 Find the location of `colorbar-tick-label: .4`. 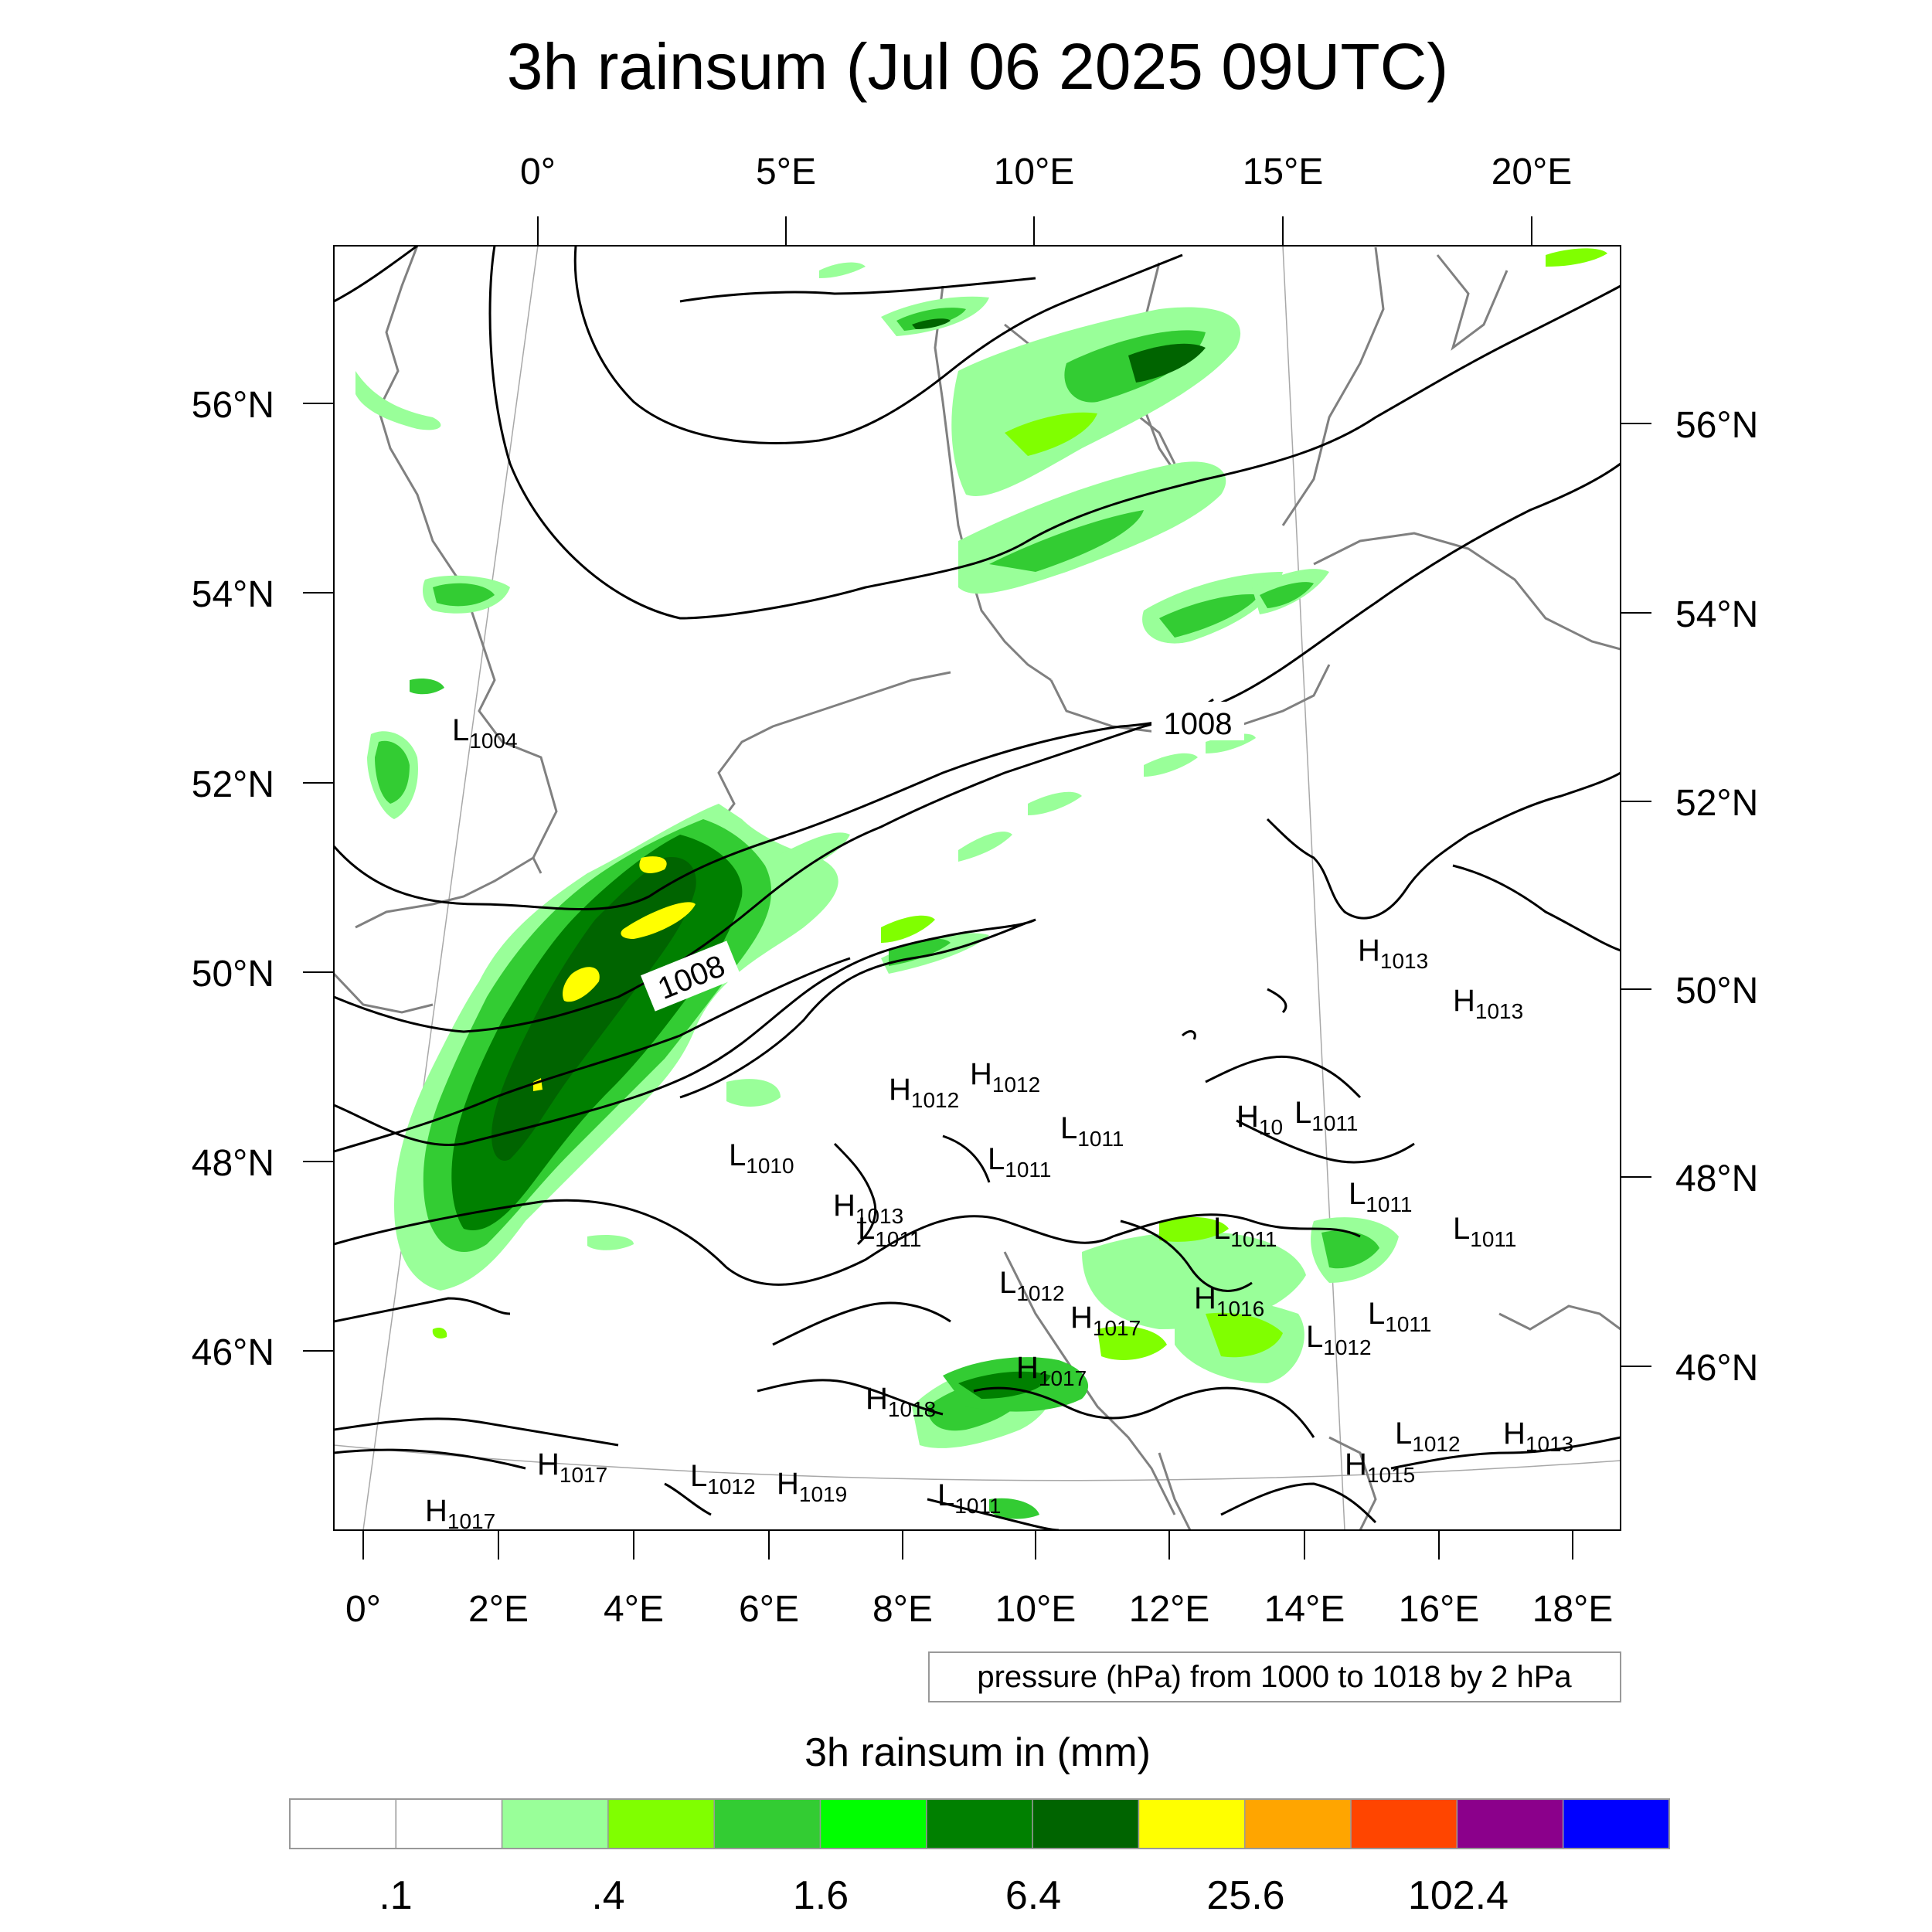

colorbar-tick-label: .4 is located at coordinates (607, 1896).